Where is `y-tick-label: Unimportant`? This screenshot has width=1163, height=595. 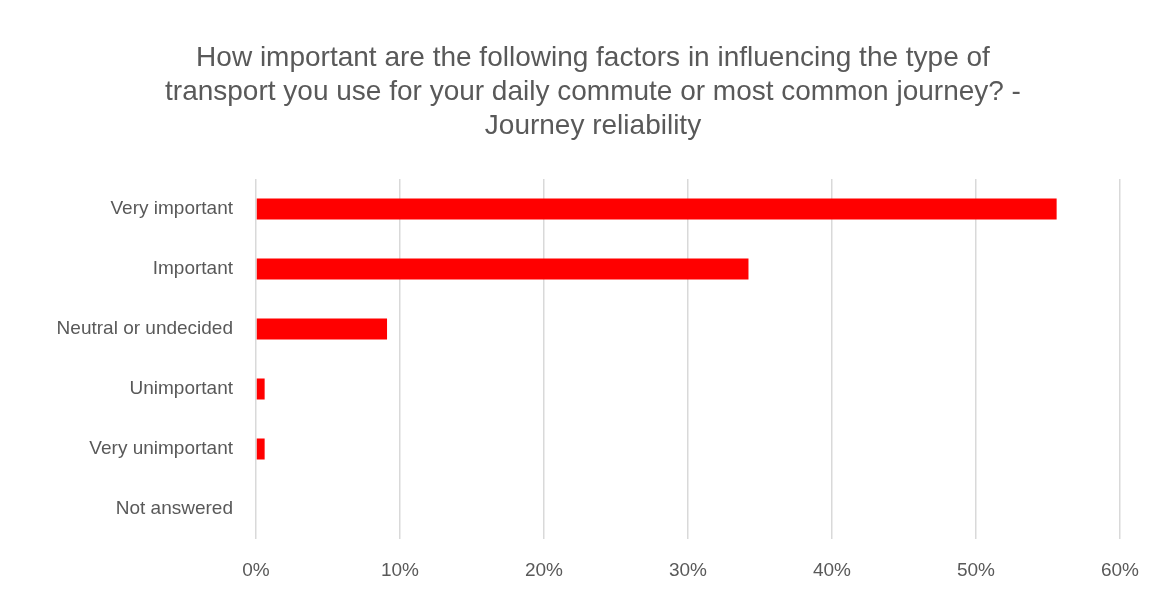
y-tick-label: Unimportant is located at coordinates (181, 388).